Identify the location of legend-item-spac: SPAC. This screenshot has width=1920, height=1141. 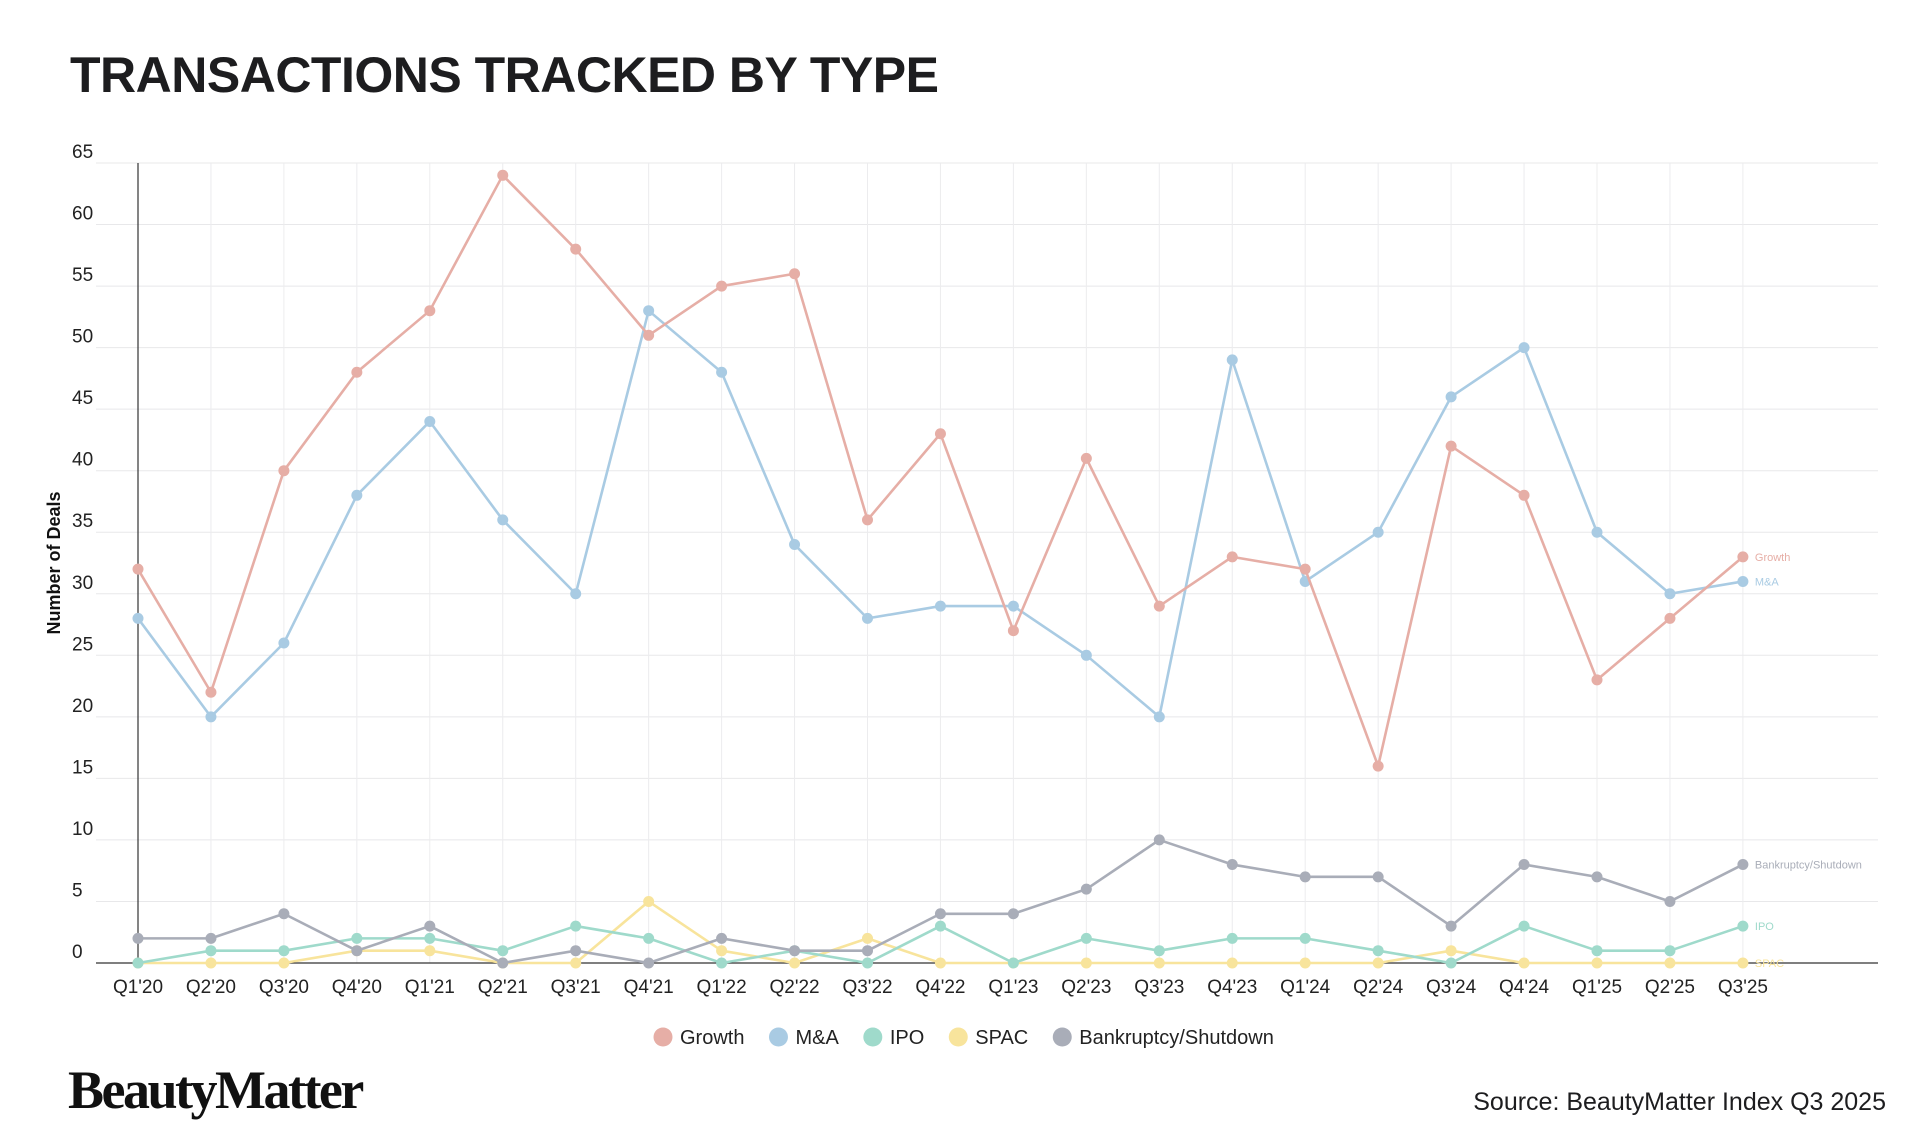
(988, 1038).